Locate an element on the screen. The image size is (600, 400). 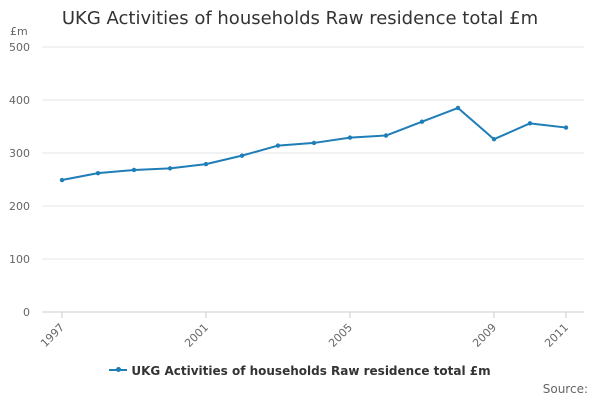
x-tick-label: 2011 is located at coordinates (556, 335).